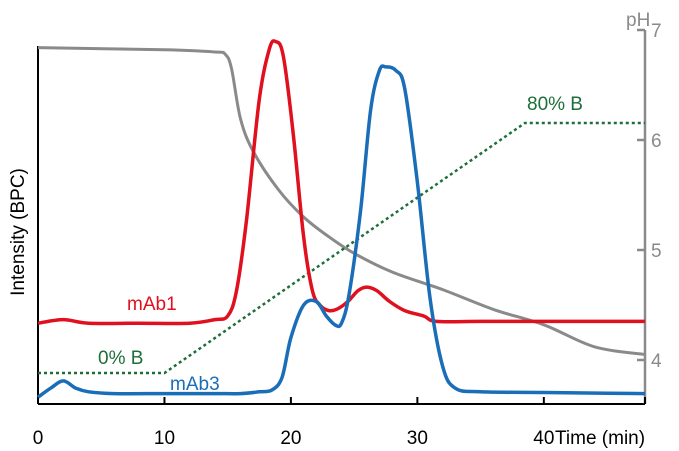  What do you see at coordinates (120, 358) in the screenshot?
I see `annotation-0pct-b: 0% B` at bounding box center [120, 358].